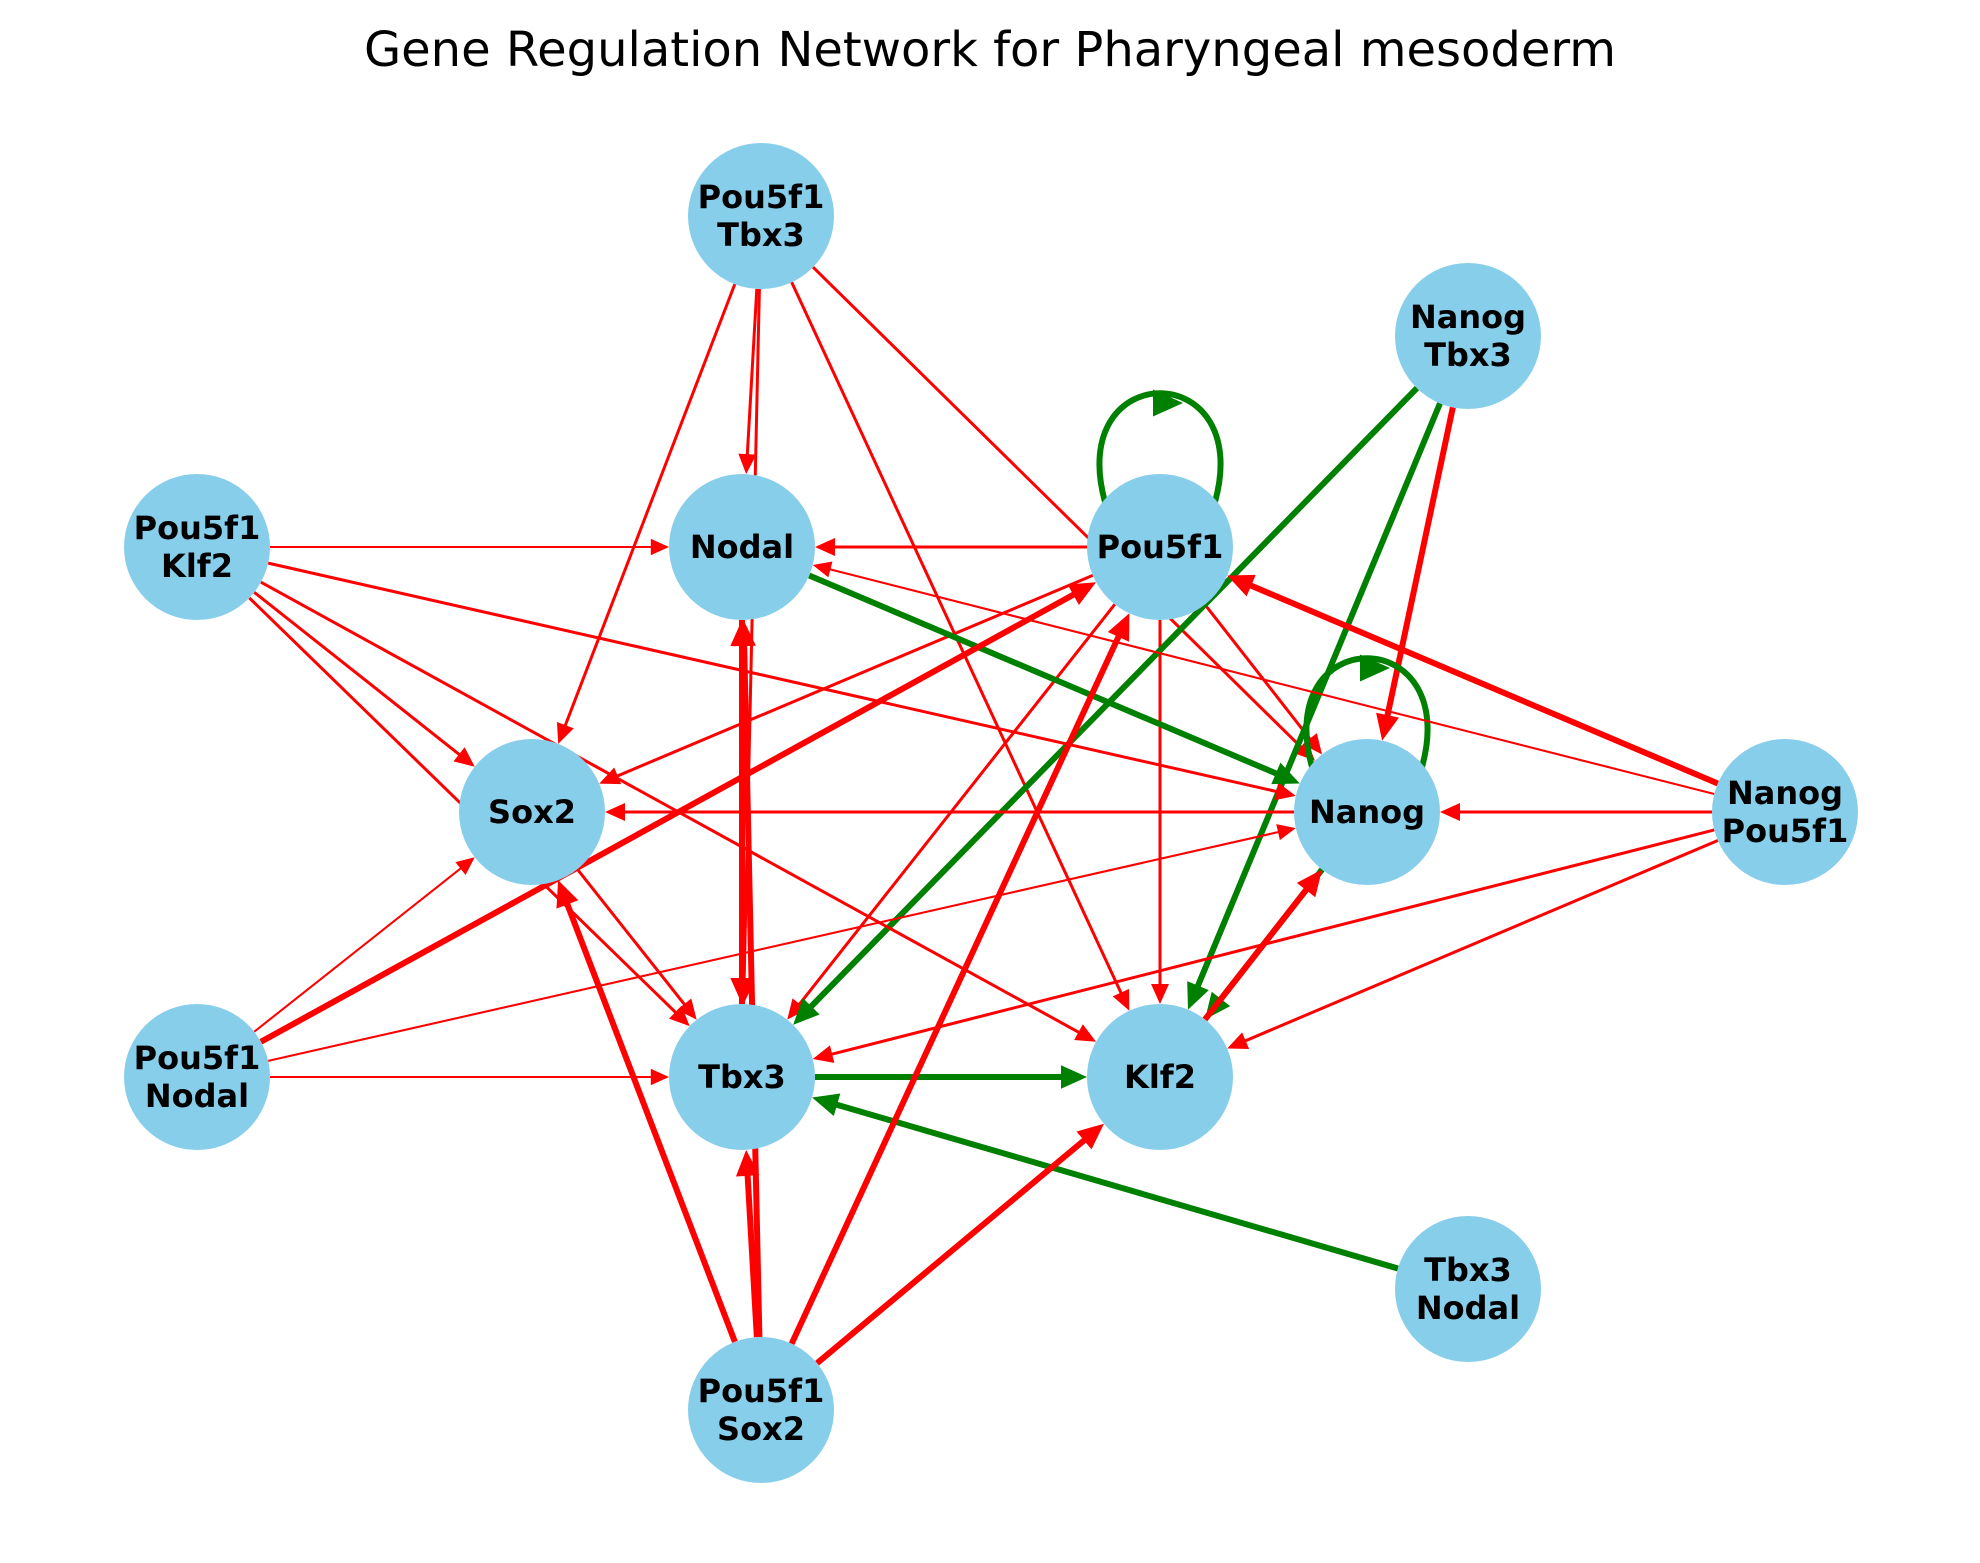 The image size is (1980, 1563). I want to click on node-klf2-circle, so click(1160, 1077).